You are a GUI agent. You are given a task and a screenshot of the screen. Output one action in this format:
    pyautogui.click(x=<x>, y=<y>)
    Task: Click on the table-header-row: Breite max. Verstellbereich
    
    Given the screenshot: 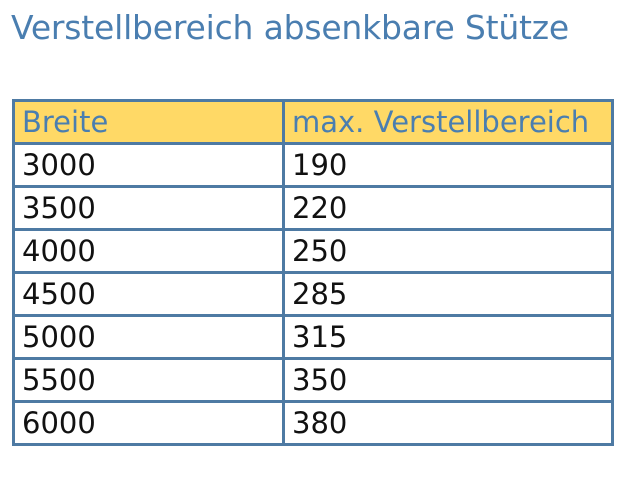 What is the action you would take?
    pyautogui.click(x=313, y=122)
    